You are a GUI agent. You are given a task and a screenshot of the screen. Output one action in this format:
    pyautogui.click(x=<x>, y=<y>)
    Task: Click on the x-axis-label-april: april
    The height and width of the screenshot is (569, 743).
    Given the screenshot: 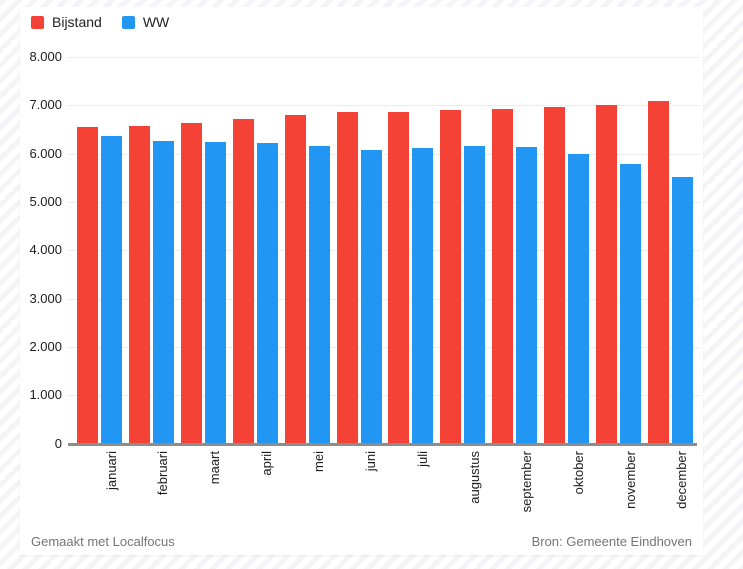 What is the action you would take?
    pyautogui.click(x=267, y=463)
    